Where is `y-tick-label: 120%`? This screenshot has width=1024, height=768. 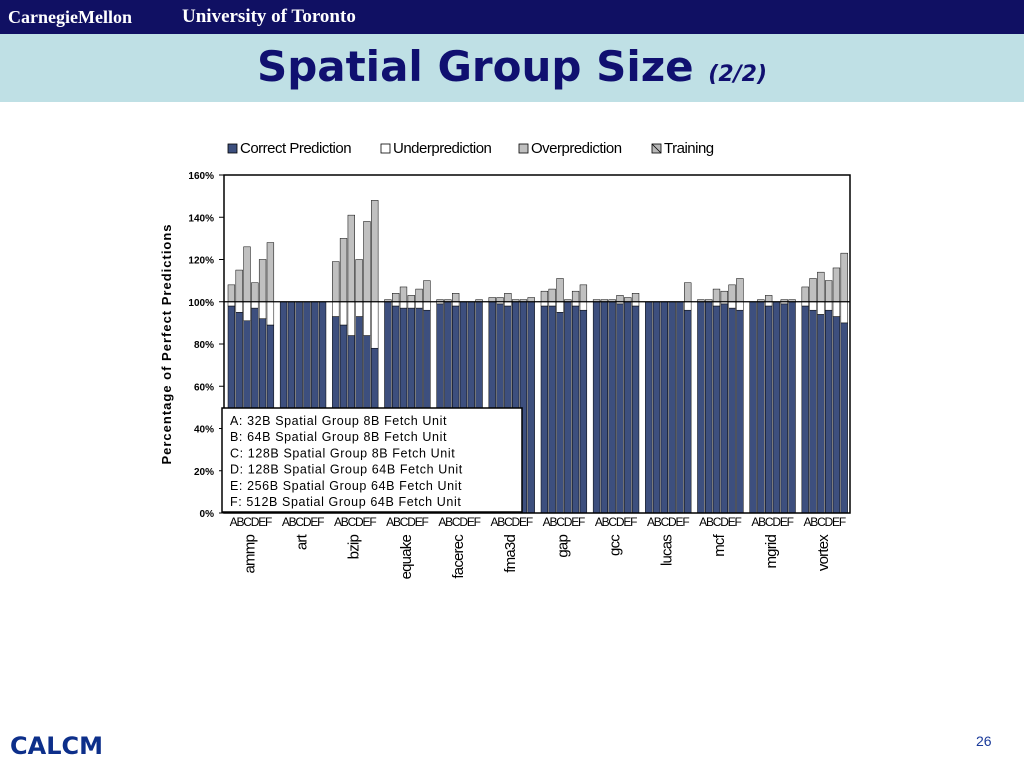 y-tick-label: 120% is located at coordinates (201, 261).